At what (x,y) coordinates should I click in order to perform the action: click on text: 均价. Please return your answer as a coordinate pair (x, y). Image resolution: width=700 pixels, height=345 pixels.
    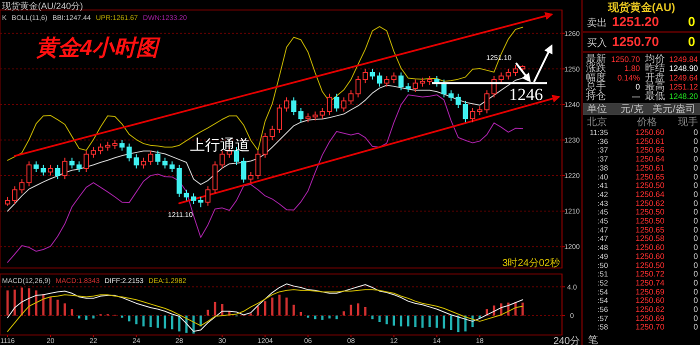
    Looking at the image, I should click on (654, 59).